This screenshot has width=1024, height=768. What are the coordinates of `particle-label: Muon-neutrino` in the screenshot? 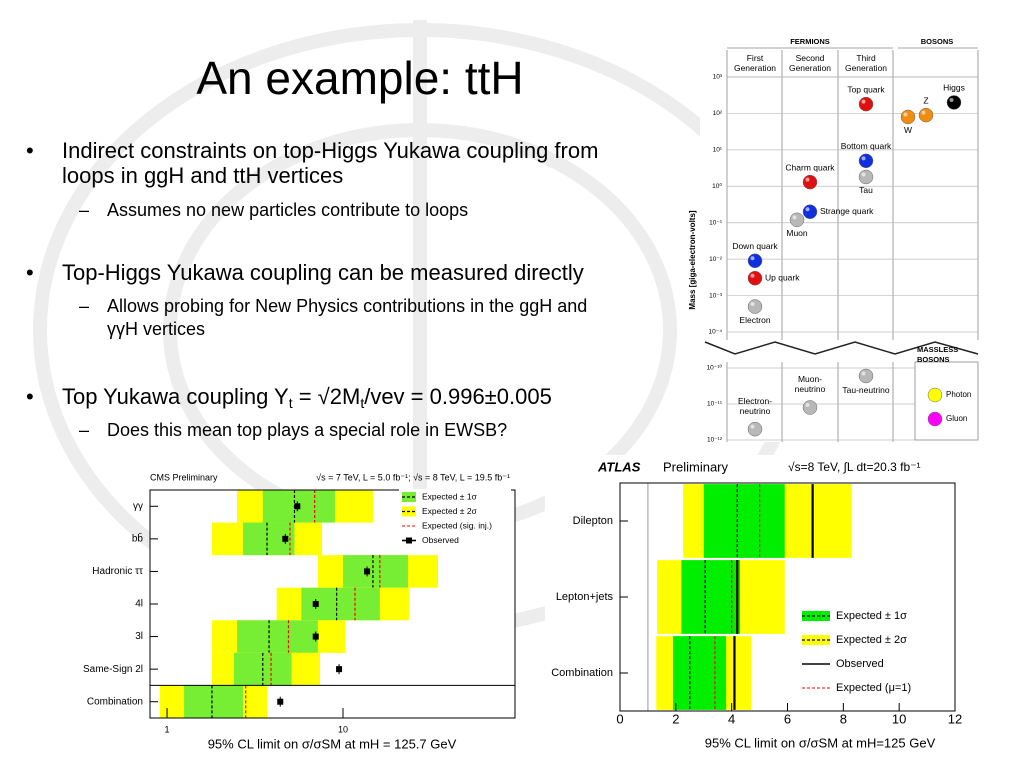 It's located at (810, 384).